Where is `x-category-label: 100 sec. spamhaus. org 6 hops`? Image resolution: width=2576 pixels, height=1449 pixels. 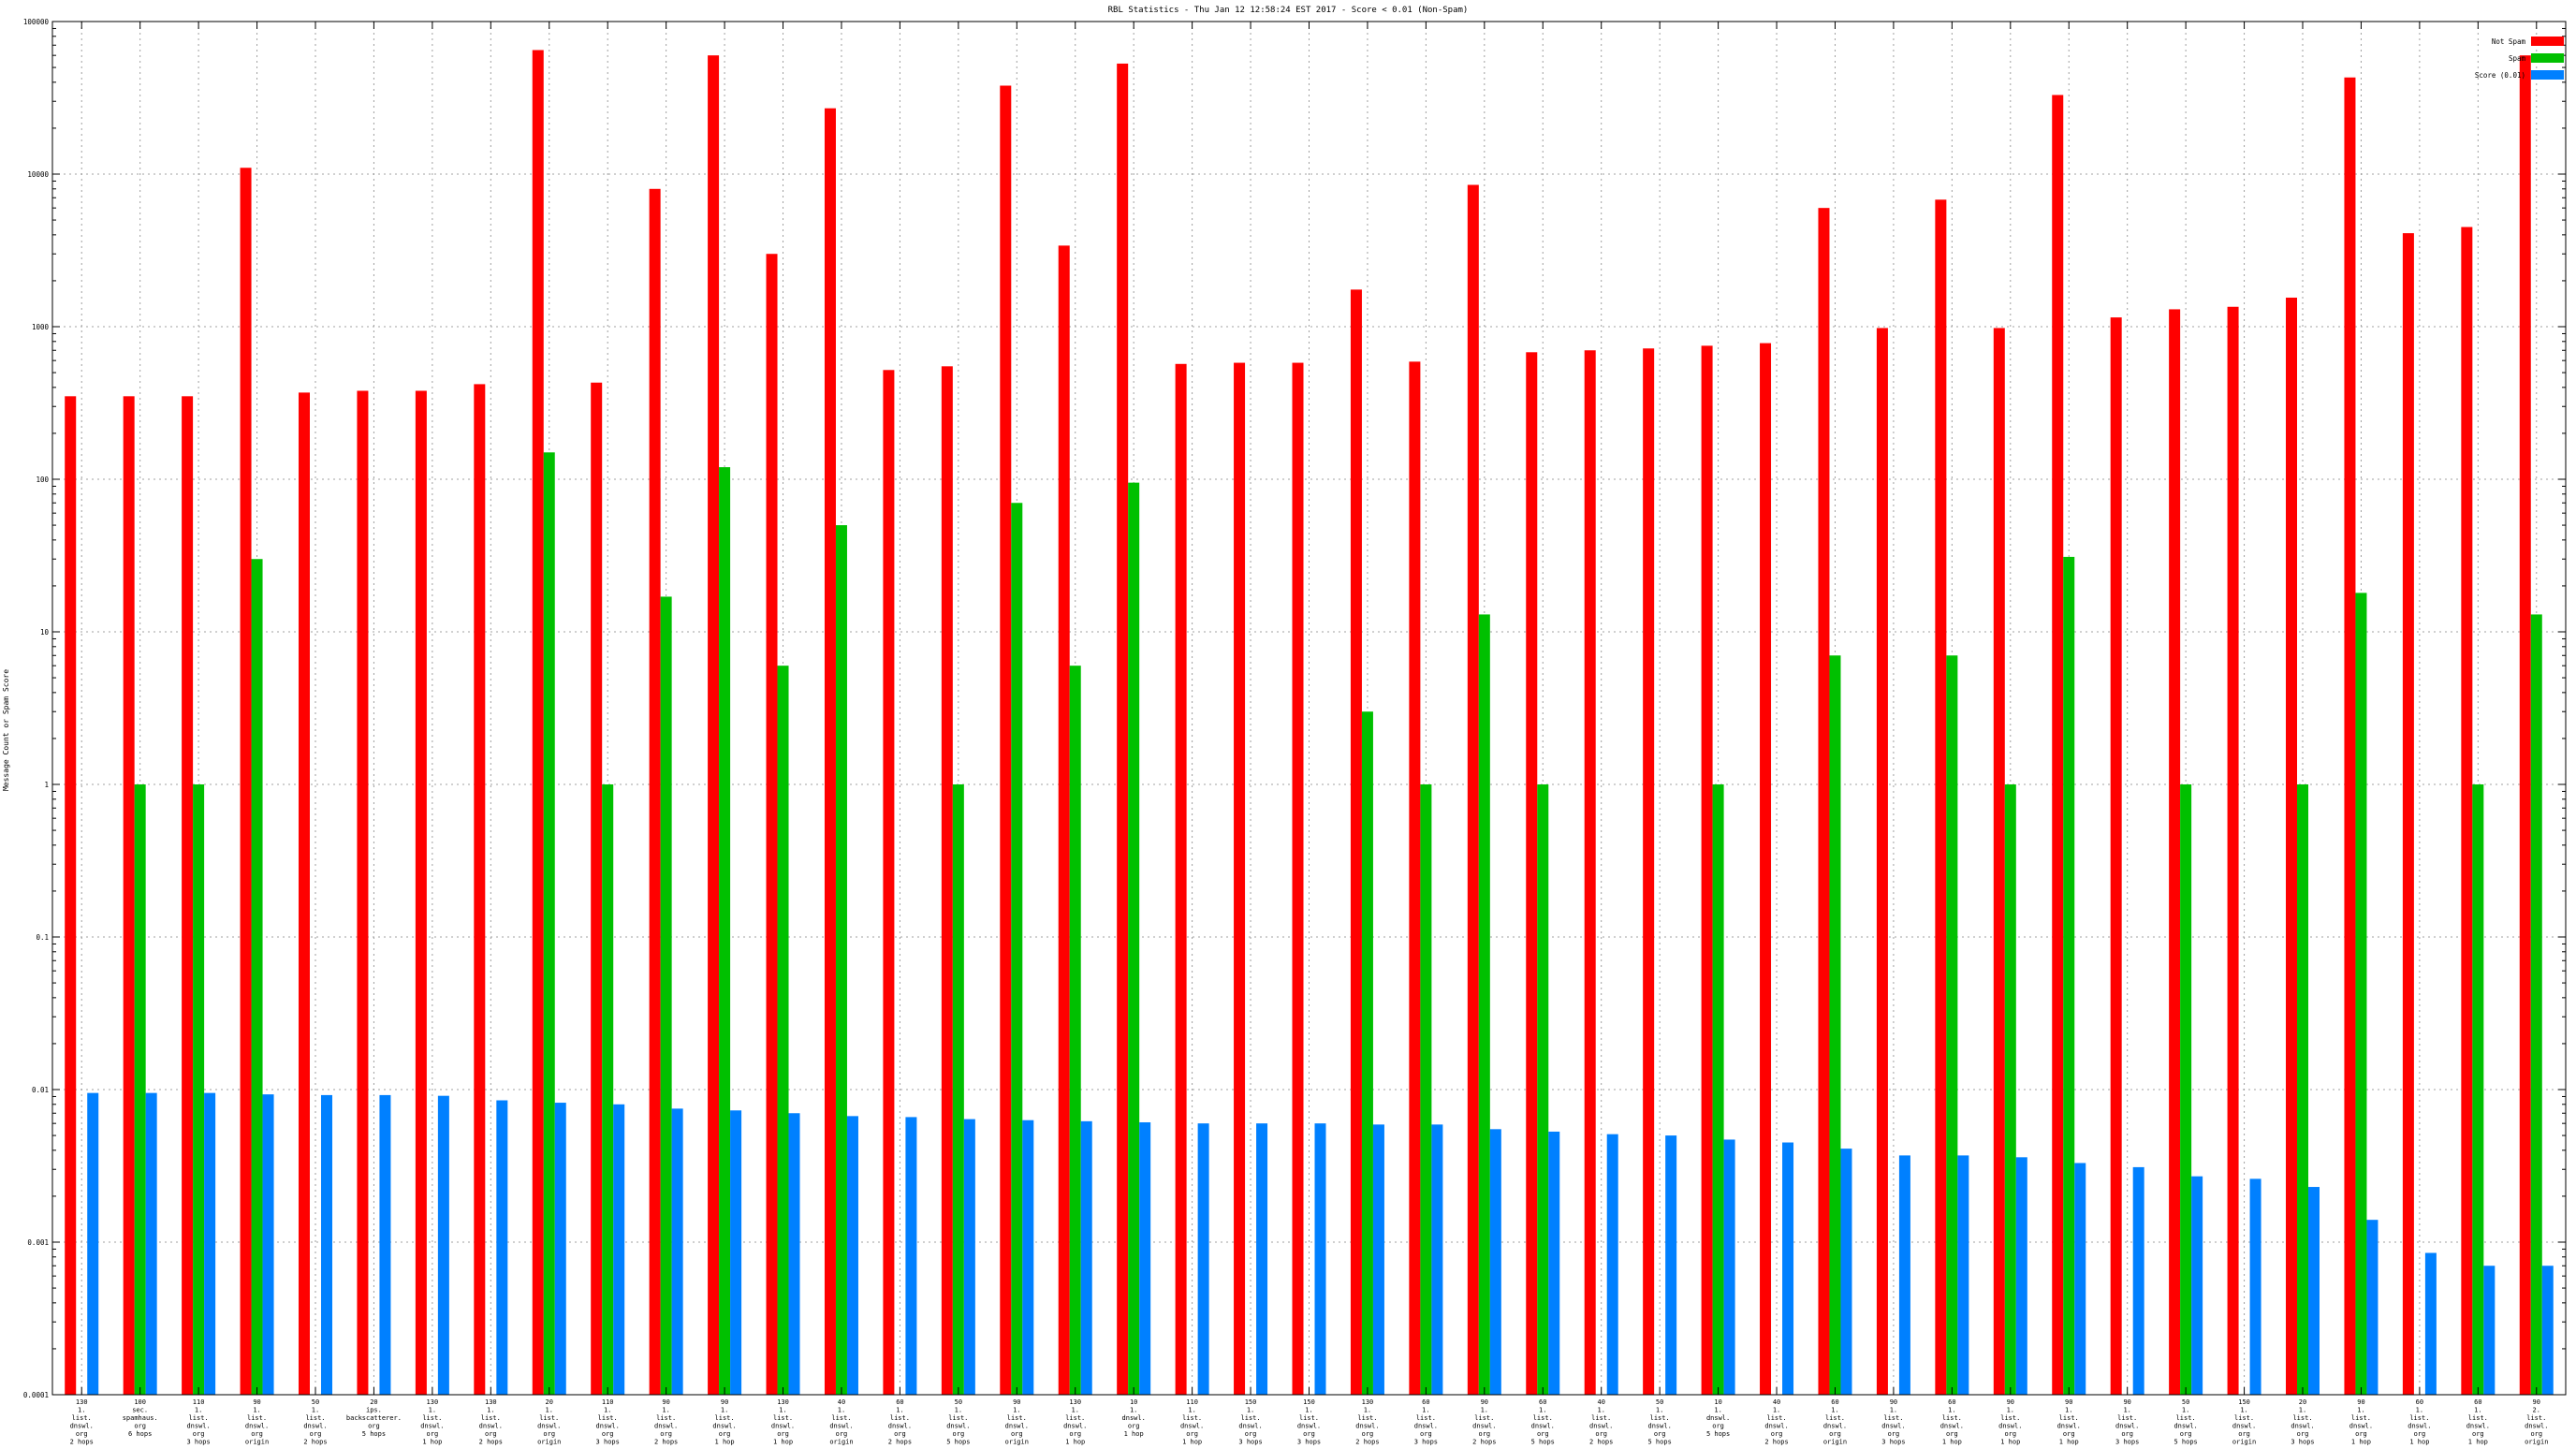
x-category-label: 100 sec. spamhaus. org 6 hops is located at coordinates (140, 1418).